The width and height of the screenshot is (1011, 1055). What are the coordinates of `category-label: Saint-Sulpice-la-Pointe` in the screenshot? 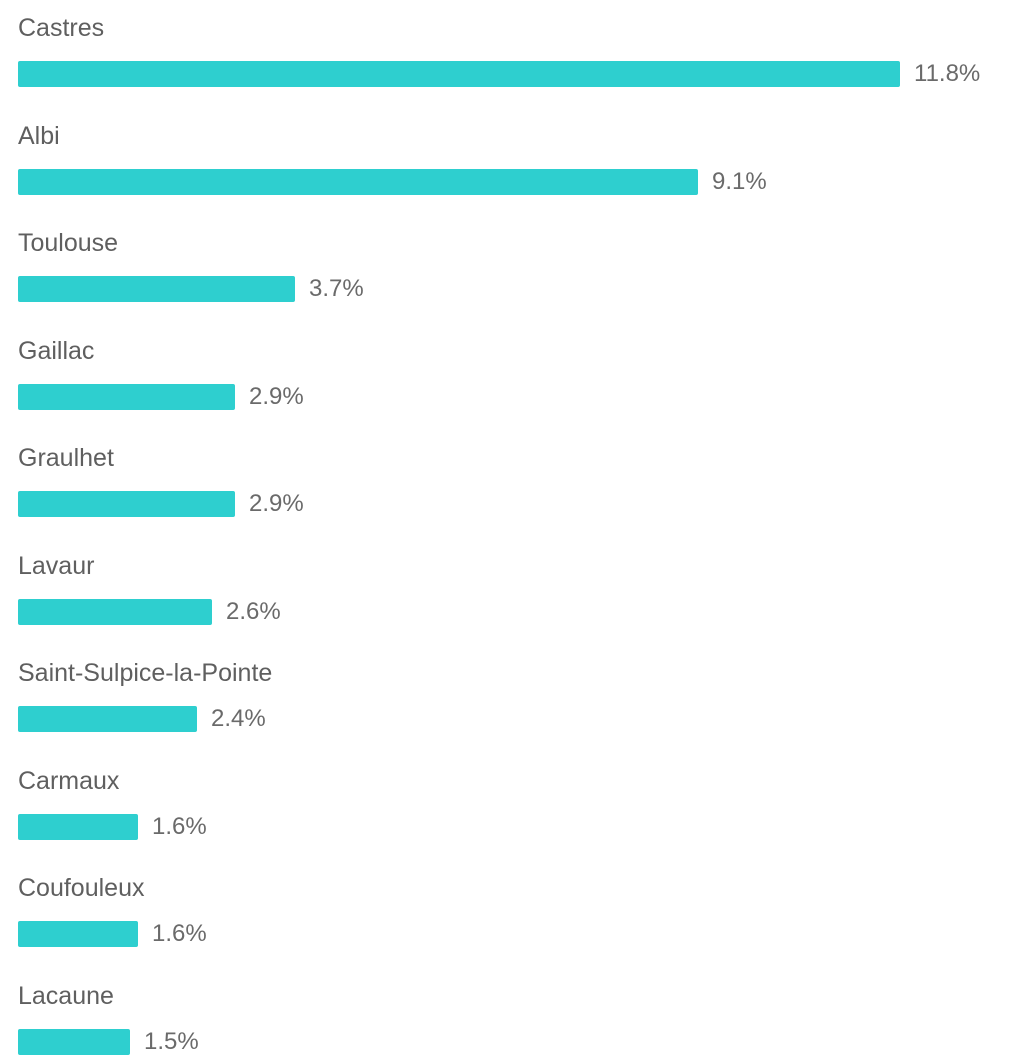 It's located at (145, 673).